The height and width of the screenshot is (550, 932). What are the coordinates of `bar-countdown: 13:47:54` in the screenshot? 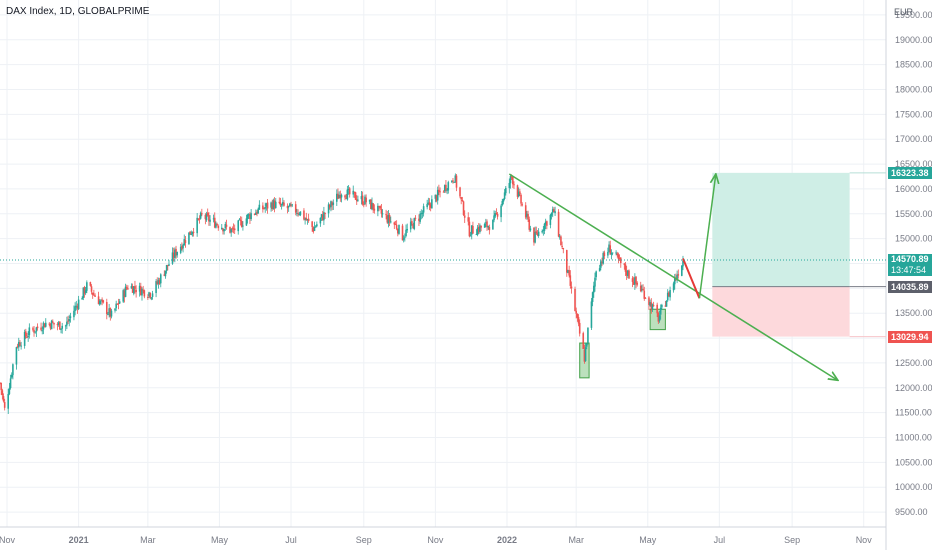 It's located at (909, 269).